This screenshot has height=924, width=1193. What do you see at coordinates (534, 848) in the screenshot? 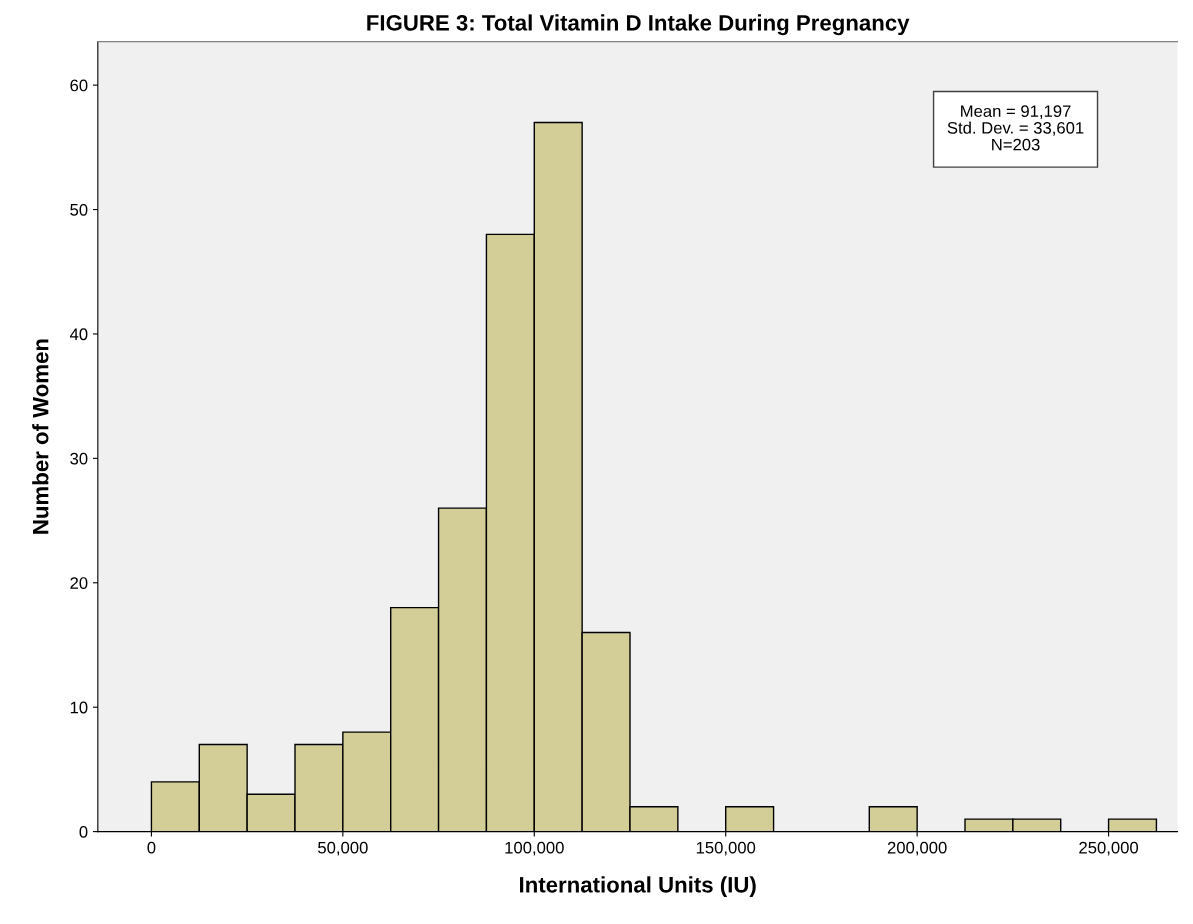
I see `x-tick-label: 100,000` at bounding box center [534, 848].